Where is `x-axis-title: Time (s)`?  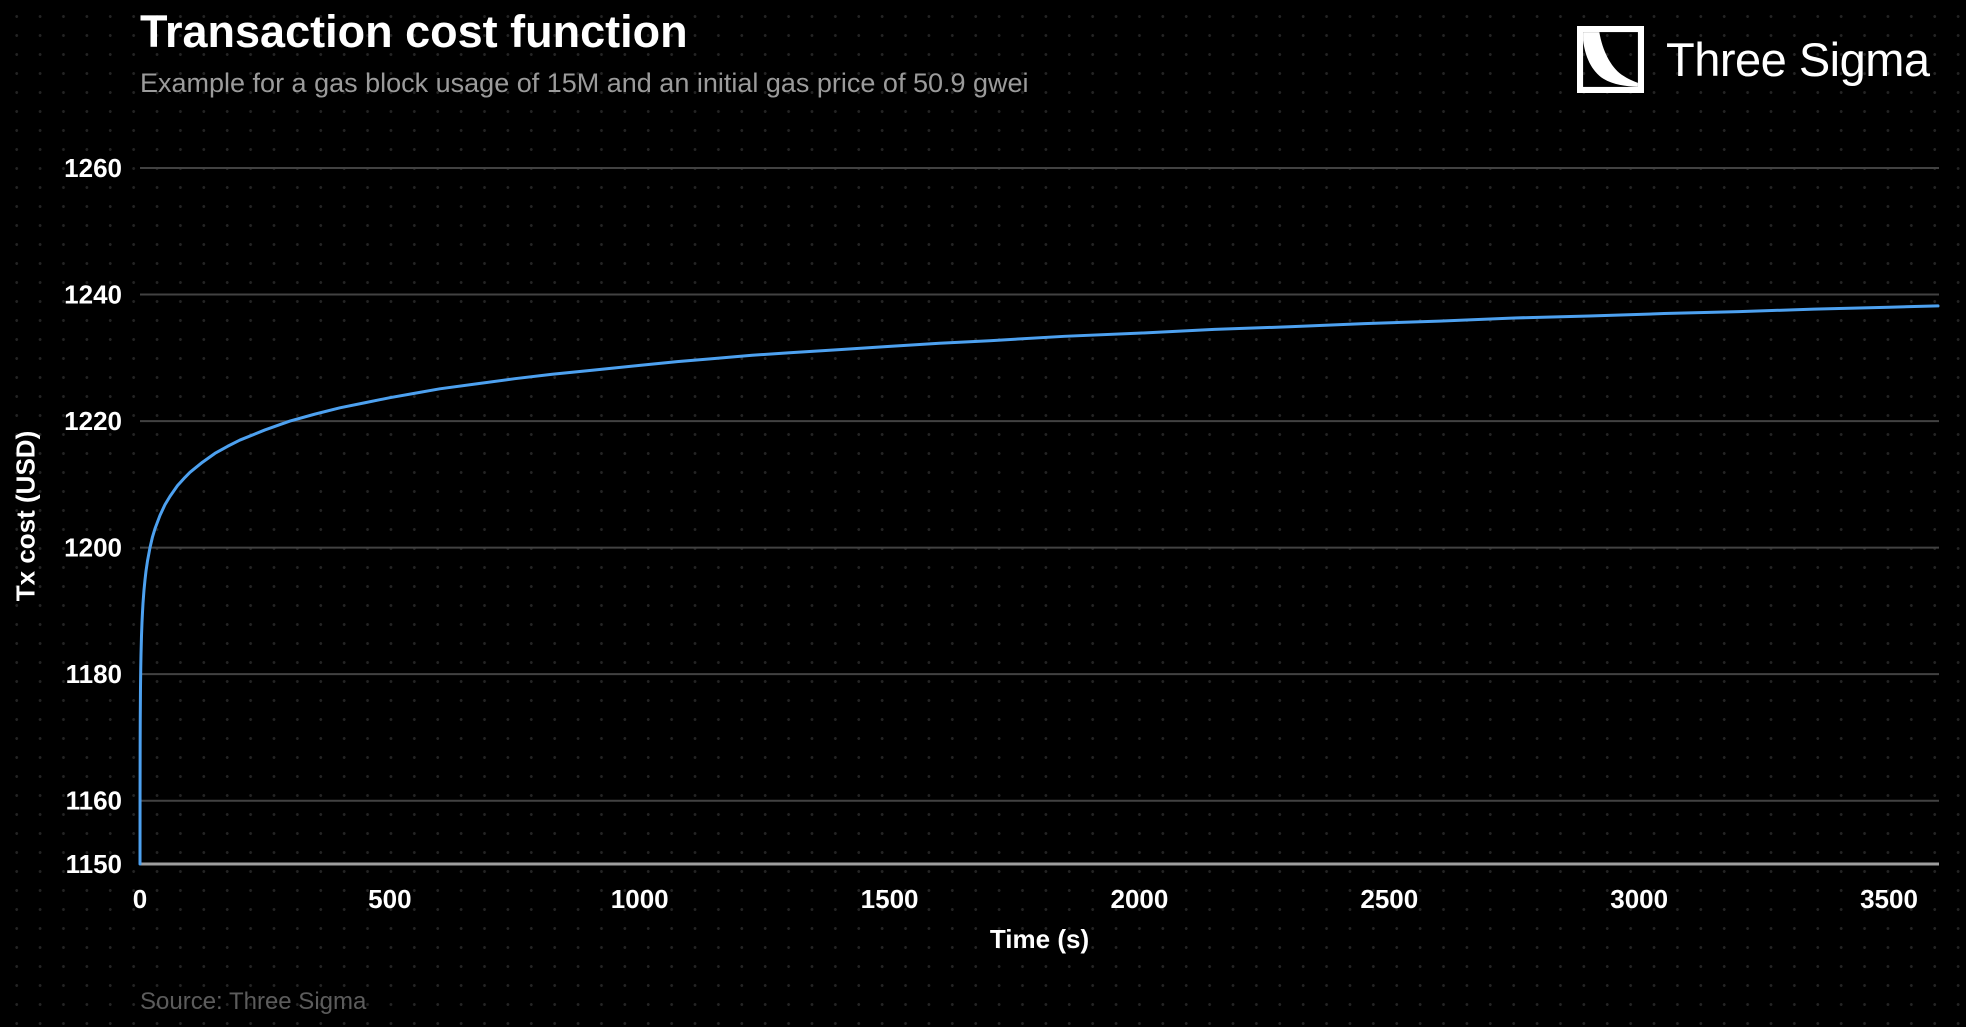 x-axis-title: Time (s) is located at coordinates (1039, 939).